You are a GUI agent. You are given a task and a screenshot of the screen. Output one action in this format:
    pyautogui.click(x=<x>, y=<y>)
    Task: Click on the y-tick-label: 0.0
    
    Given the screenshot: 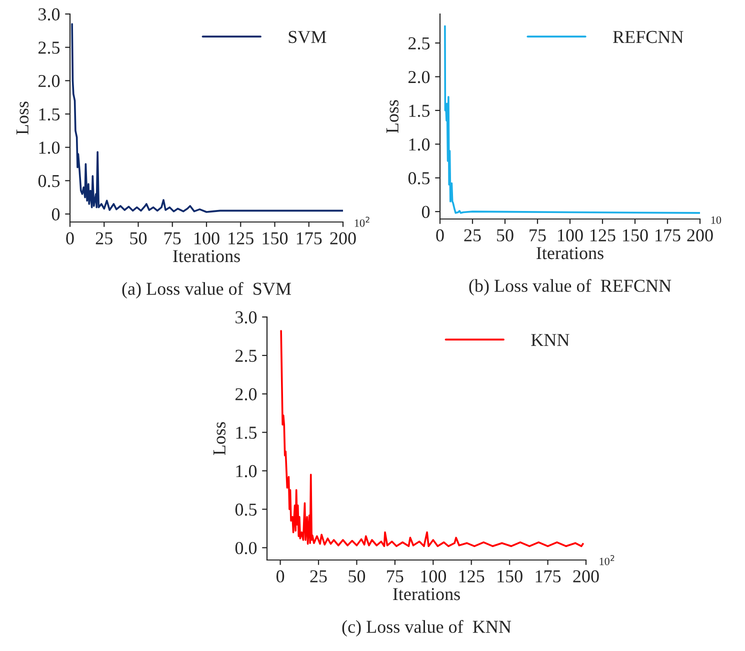 What is the action you would take?
    pyautogui.click(x=246, y=548)
    